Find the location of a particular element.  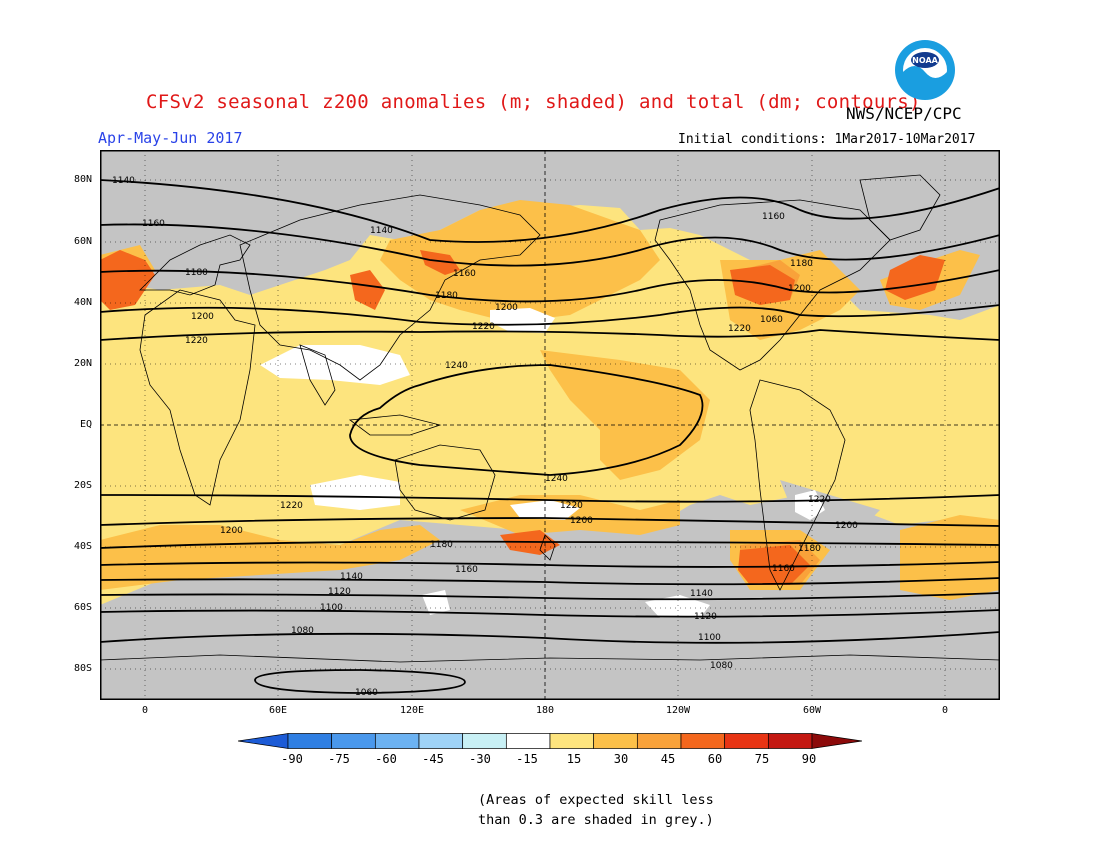

contour-1160-south is located at coordinates (550, 564).